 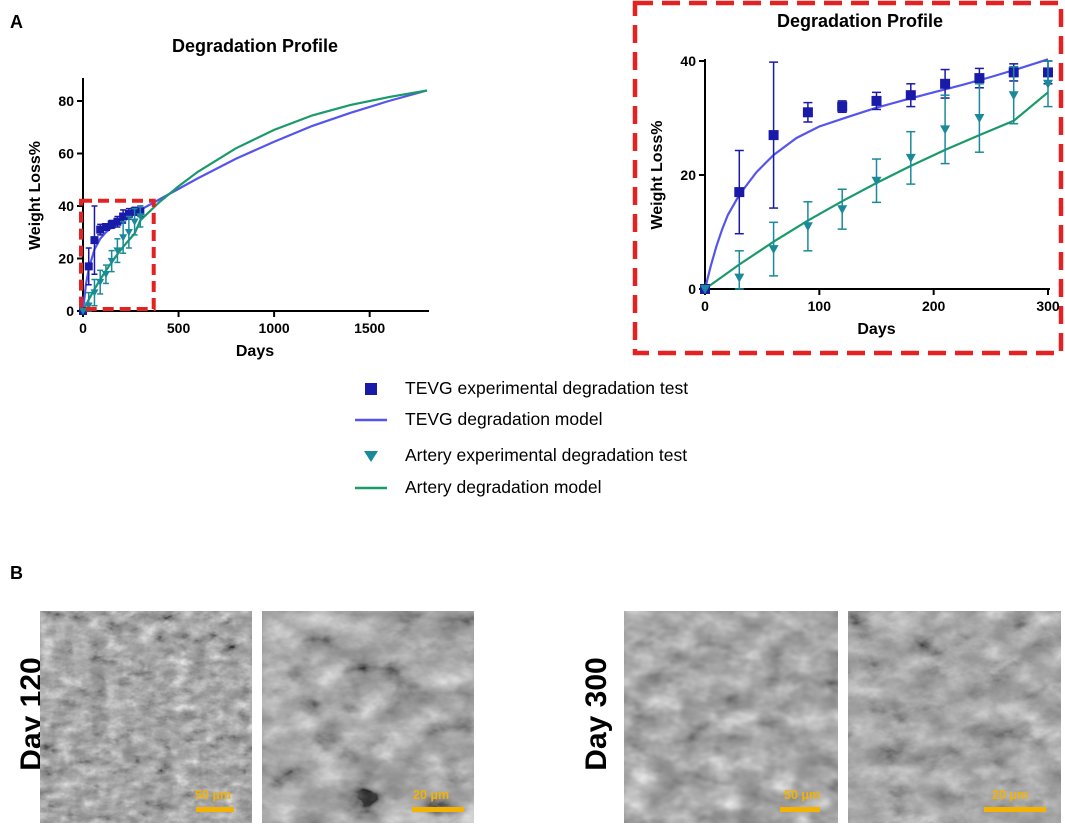 What do you see at coordinates (876, 174) in the screenshot?
I see `series-line` at bounding box center [876, 174].